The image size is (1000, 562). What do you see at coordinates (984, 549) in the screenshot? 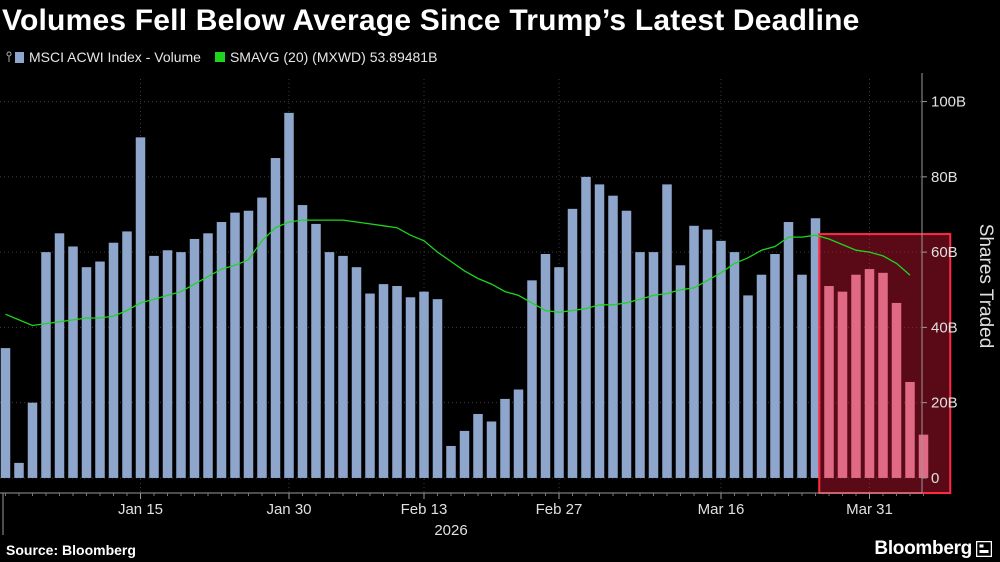
I see `bloomberg-mark-icon` at bounding box center [984, 549].